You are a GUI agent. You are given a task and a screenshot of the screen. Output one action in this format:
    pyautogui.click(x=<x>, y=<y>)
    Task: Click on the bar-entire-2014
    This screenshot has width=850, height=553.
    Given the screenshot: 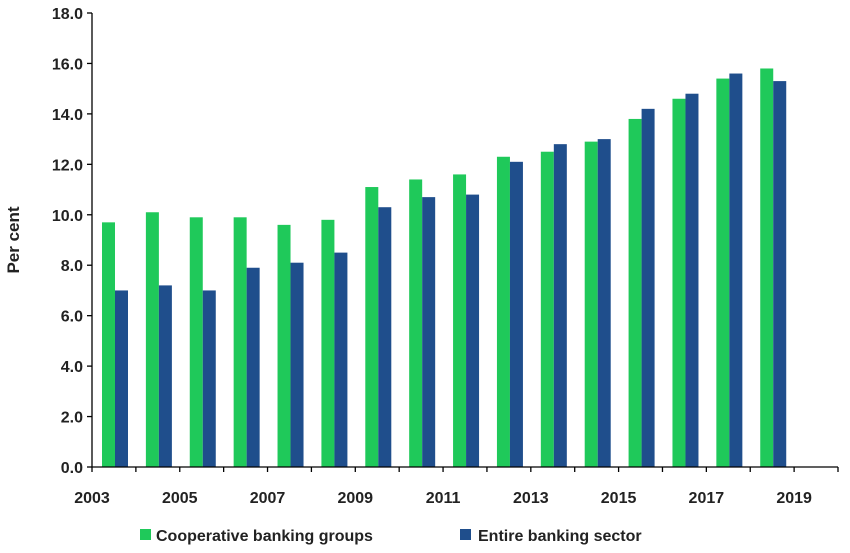 What is the action you would take?
    pyautogui.click(x=604, y=303)
    